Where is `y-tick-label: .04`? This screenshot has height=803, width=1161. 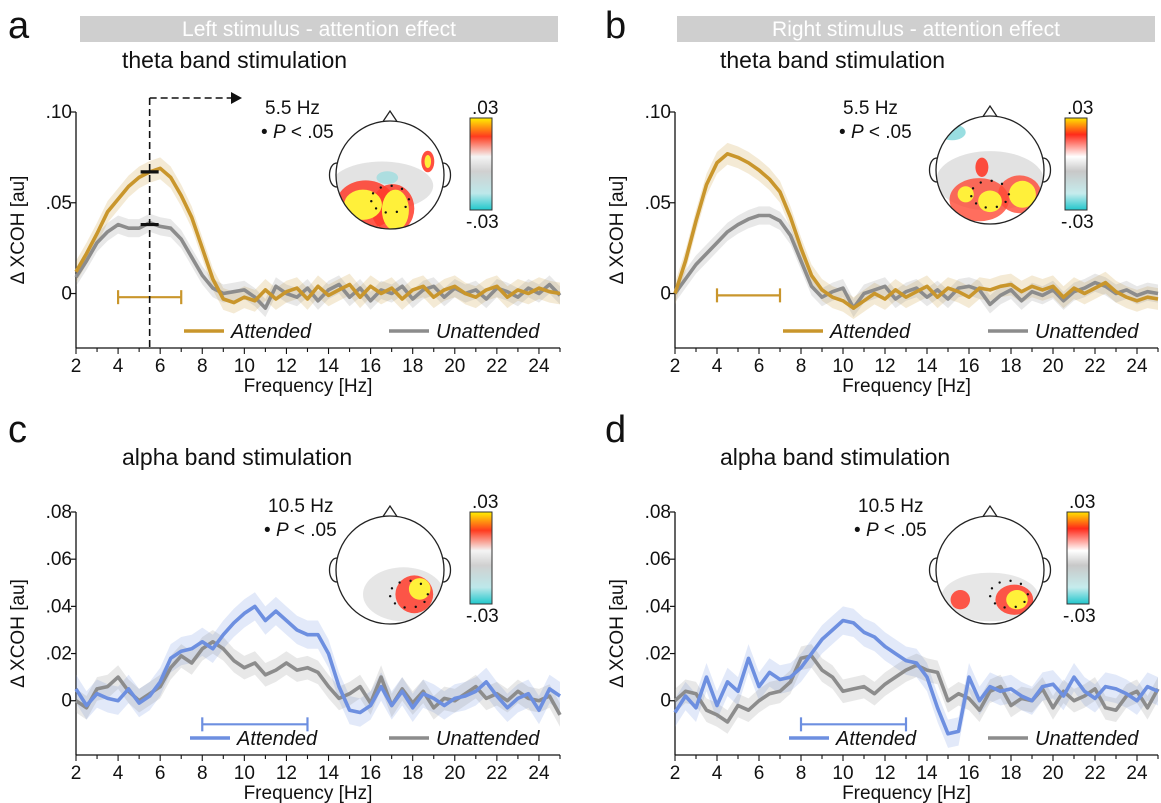
y-tick-label: .04 is located at coordinates (59, 606).